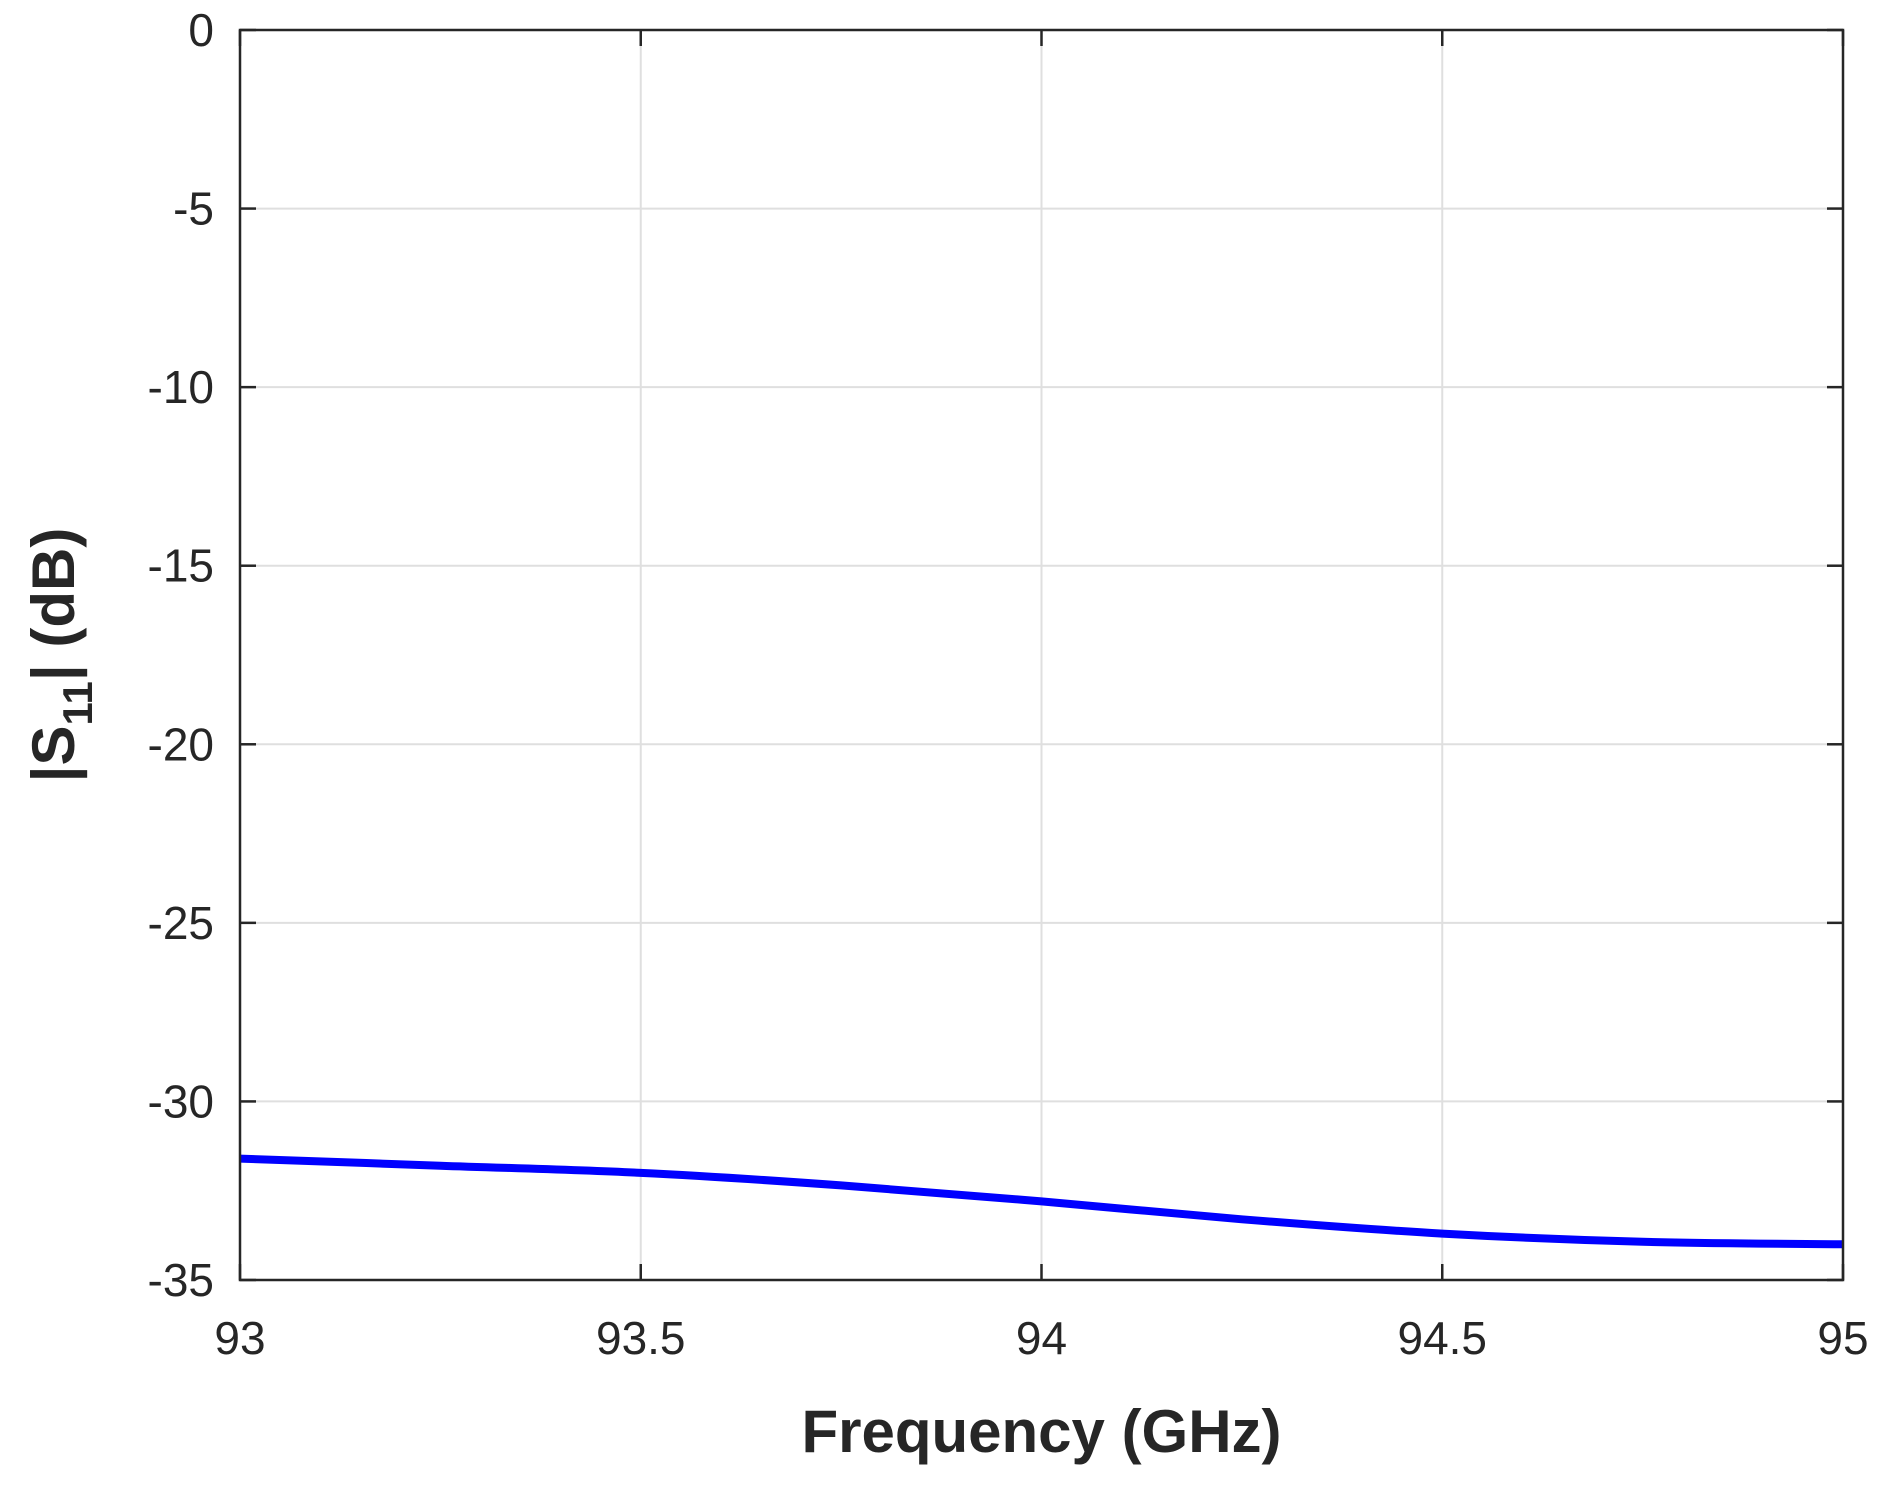  I want to click on series-line, so click(1041, 1201).